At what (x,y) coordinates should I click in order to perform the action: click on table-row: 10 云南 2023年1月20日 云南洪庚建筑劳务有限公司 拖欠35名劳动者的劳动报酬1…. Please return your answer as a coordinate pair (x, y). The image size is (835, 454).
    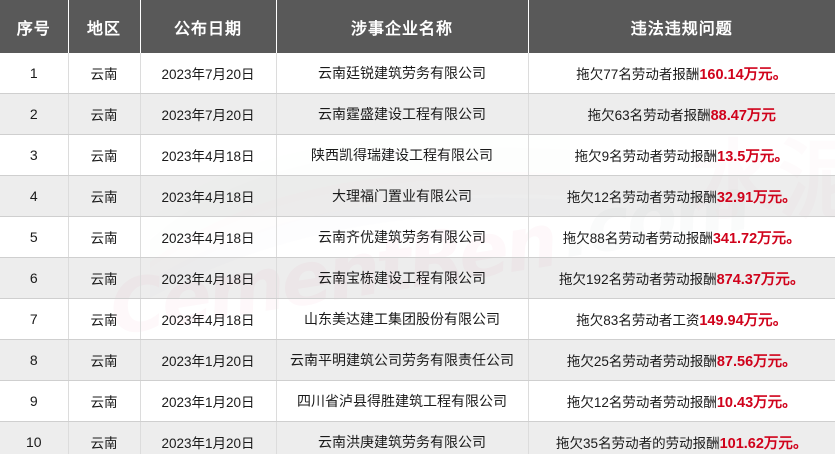
    Looking at the image, I should click on (417, 437).